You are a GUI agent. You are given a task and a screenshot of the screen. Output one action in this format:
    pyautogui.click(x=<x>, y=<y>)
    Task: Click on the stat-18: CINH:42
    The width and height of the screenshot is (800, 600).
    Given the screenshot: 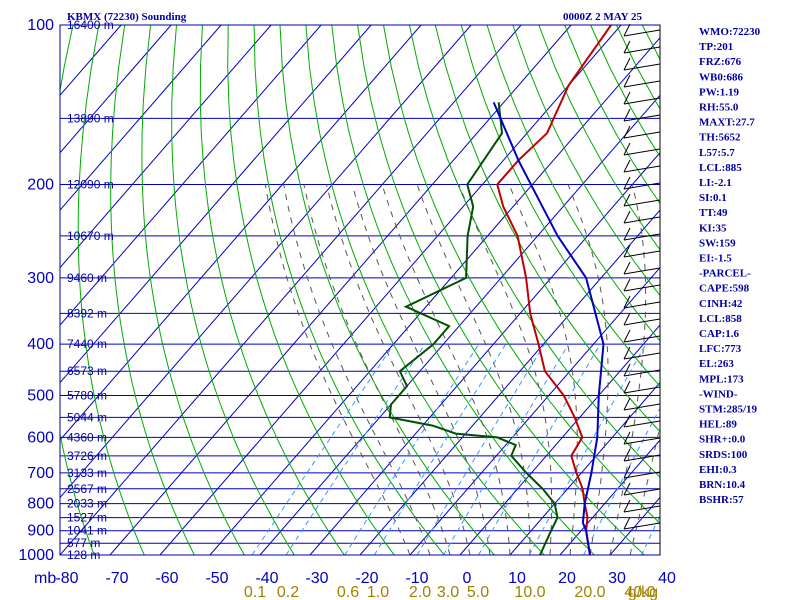 What is the action you would take?
    pyautogui.click(x=721, y=304)
    